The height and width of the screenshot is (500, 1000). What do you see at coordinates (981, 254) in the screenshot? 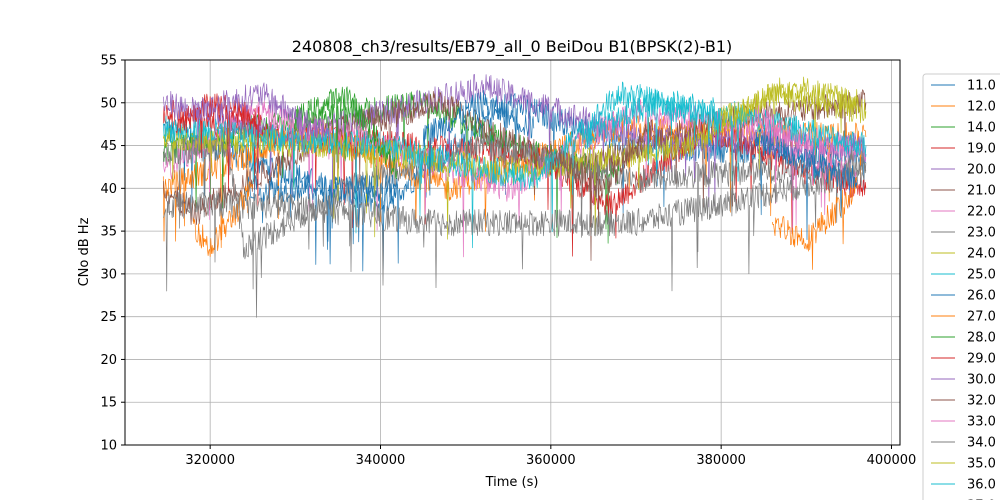
I see `legend-label: 24.0` at bounding box center [981, 254].